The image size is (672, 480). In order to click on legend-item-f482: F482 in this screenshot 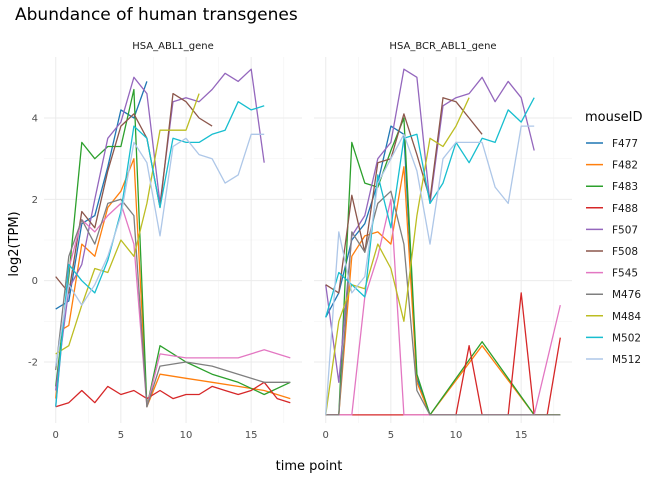, I will do `click(612, 166)`.